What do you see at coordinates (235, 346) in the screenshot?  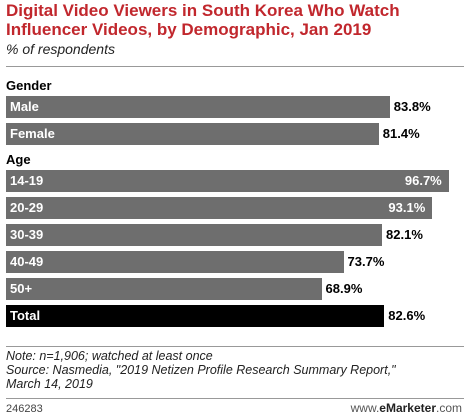 I see `footer-divider` at bounding box center [235, 346].